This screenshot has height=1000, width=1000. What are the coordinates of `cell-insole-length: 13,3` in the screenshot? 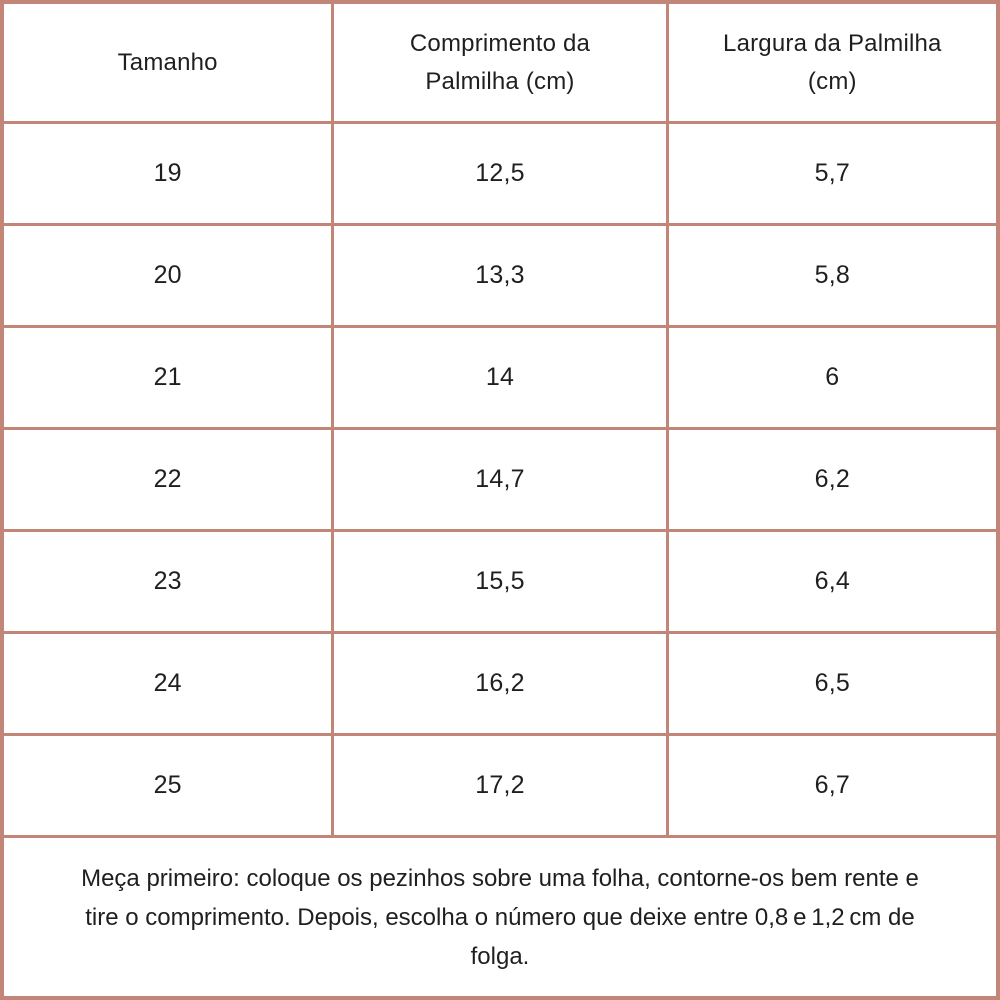 It's located at (500, 275).